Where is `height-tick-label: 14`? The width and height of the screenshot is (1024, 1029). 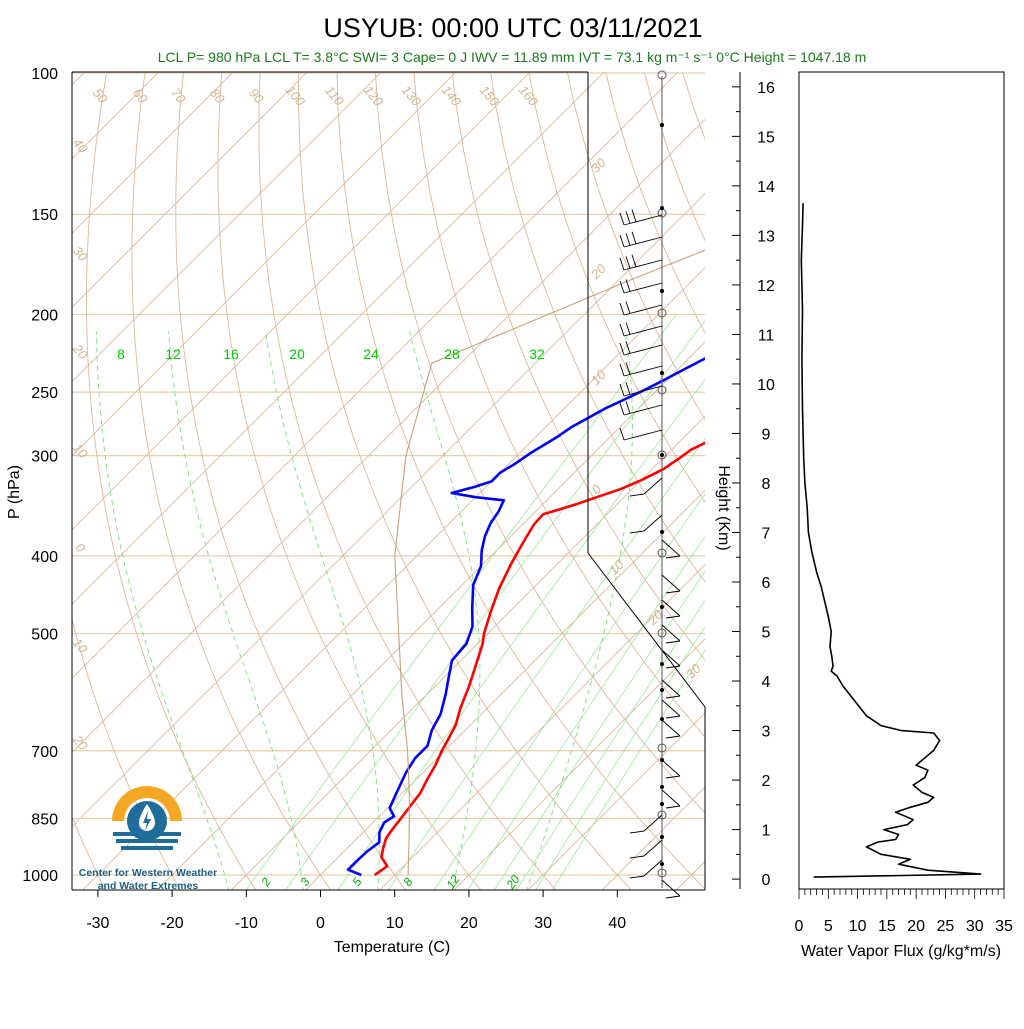 height-tick-label: 14 is located at coordinates (766, 187).